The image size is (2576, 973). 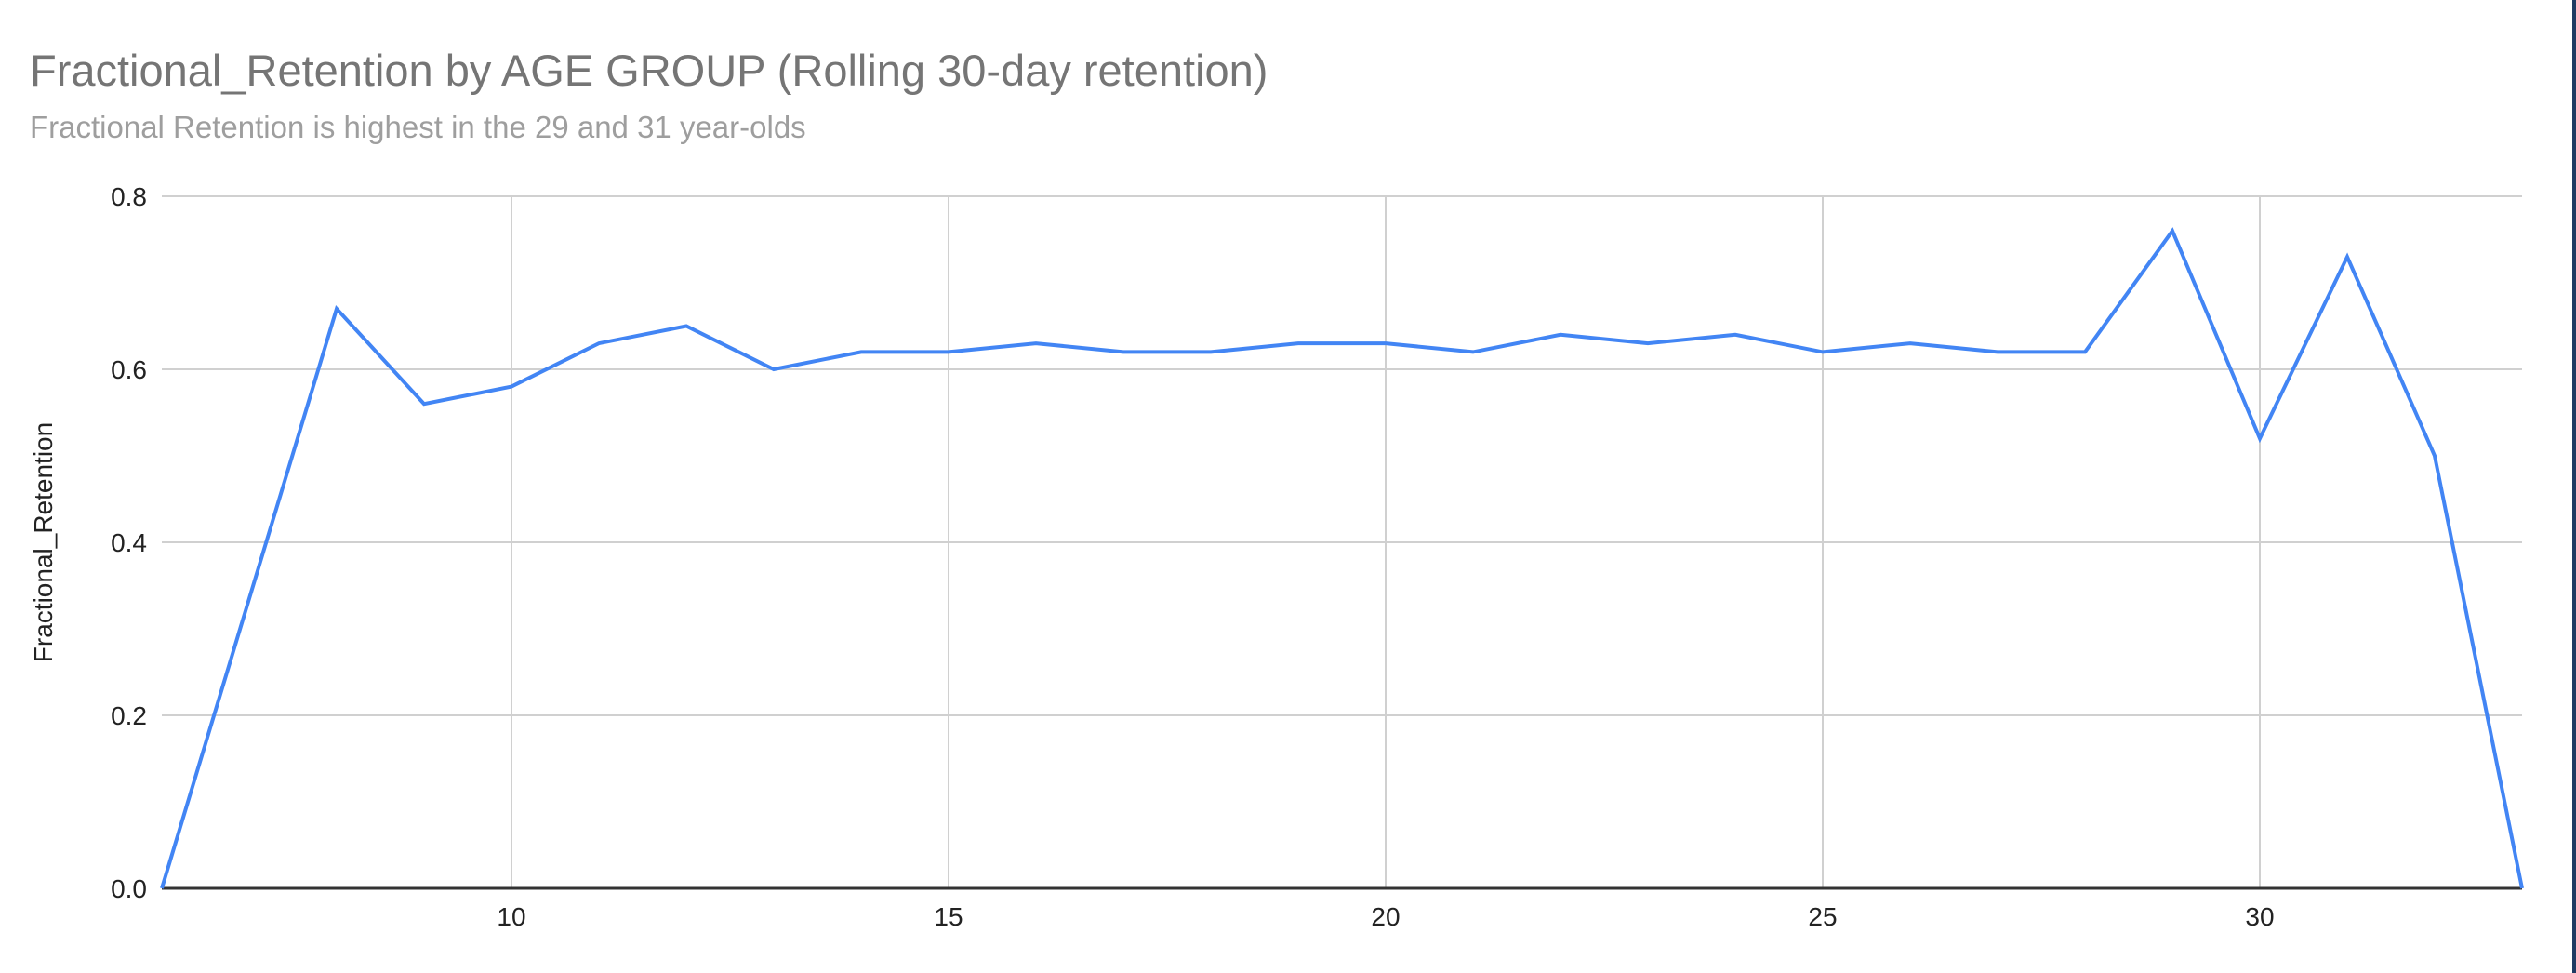 I want to click on y-tick-label: 0.4, so click(x=129, y=542).